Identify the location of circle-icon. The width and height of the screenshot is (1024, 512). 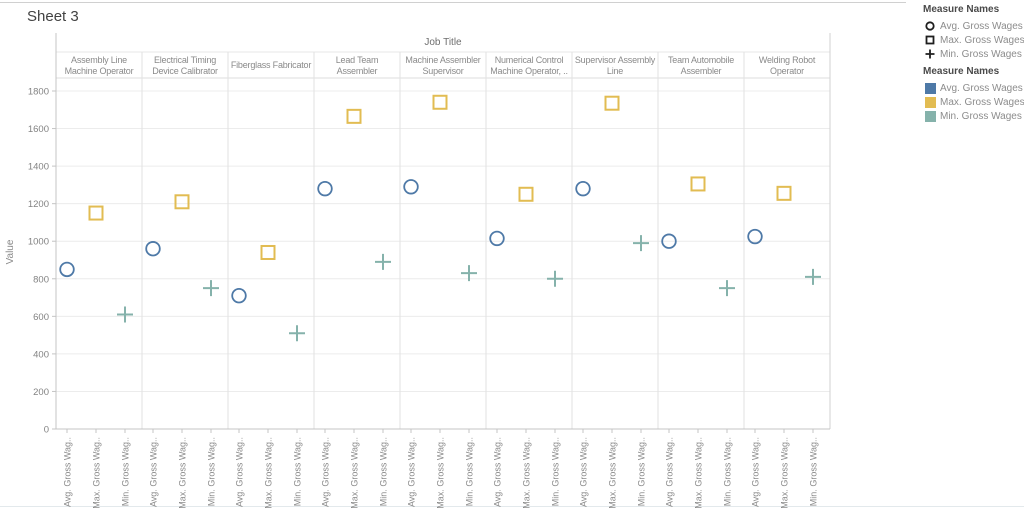
(930, 26).